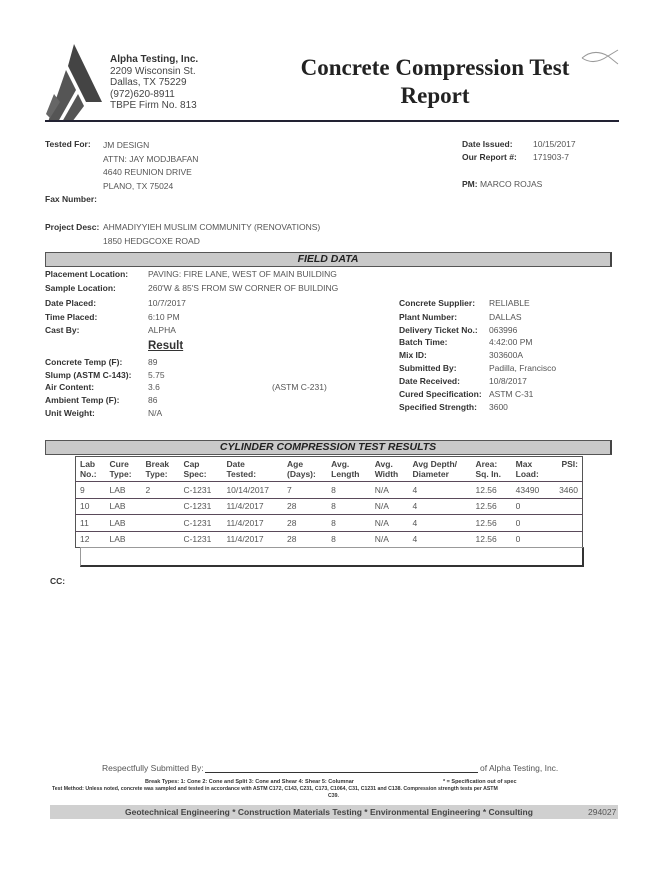 The image size is (672, 873). I want to click on column-header: Avg Depth/Diameter, so click(440, 469).